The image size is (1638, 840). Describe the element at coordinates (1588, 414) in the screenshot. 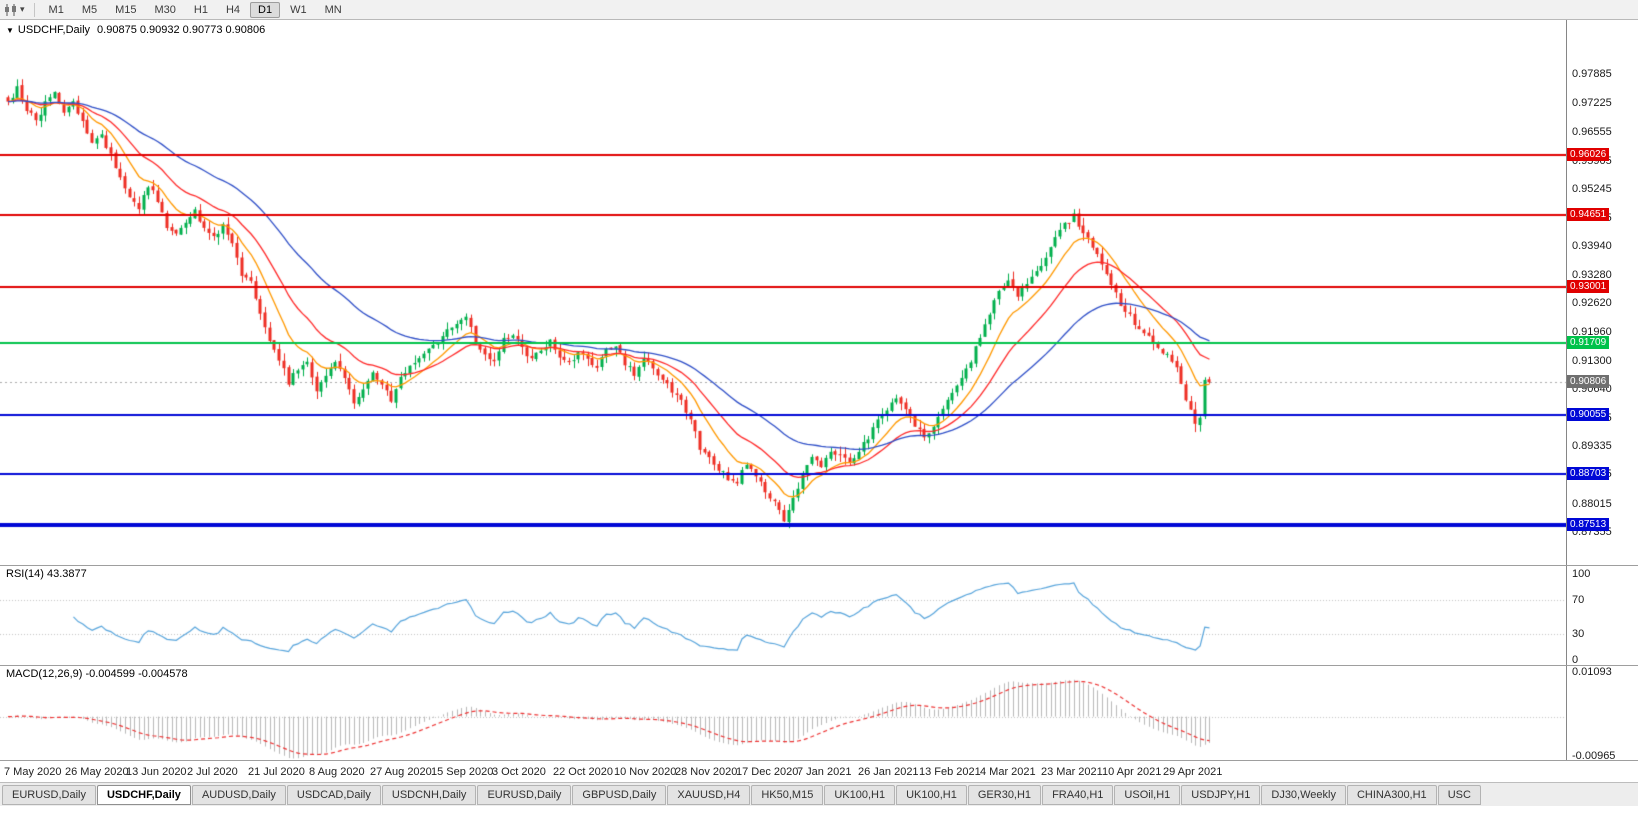

I see `level-price-tag: 0.90055` at that location.